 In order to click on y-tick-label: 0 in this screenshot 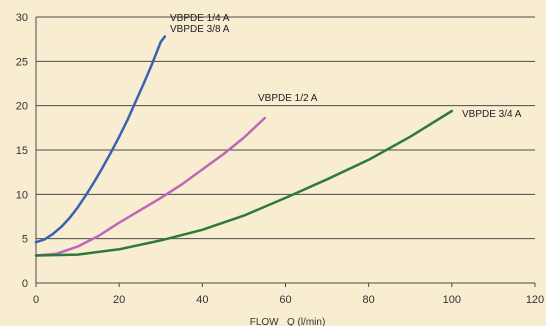, I will do `click(25, 284)`.